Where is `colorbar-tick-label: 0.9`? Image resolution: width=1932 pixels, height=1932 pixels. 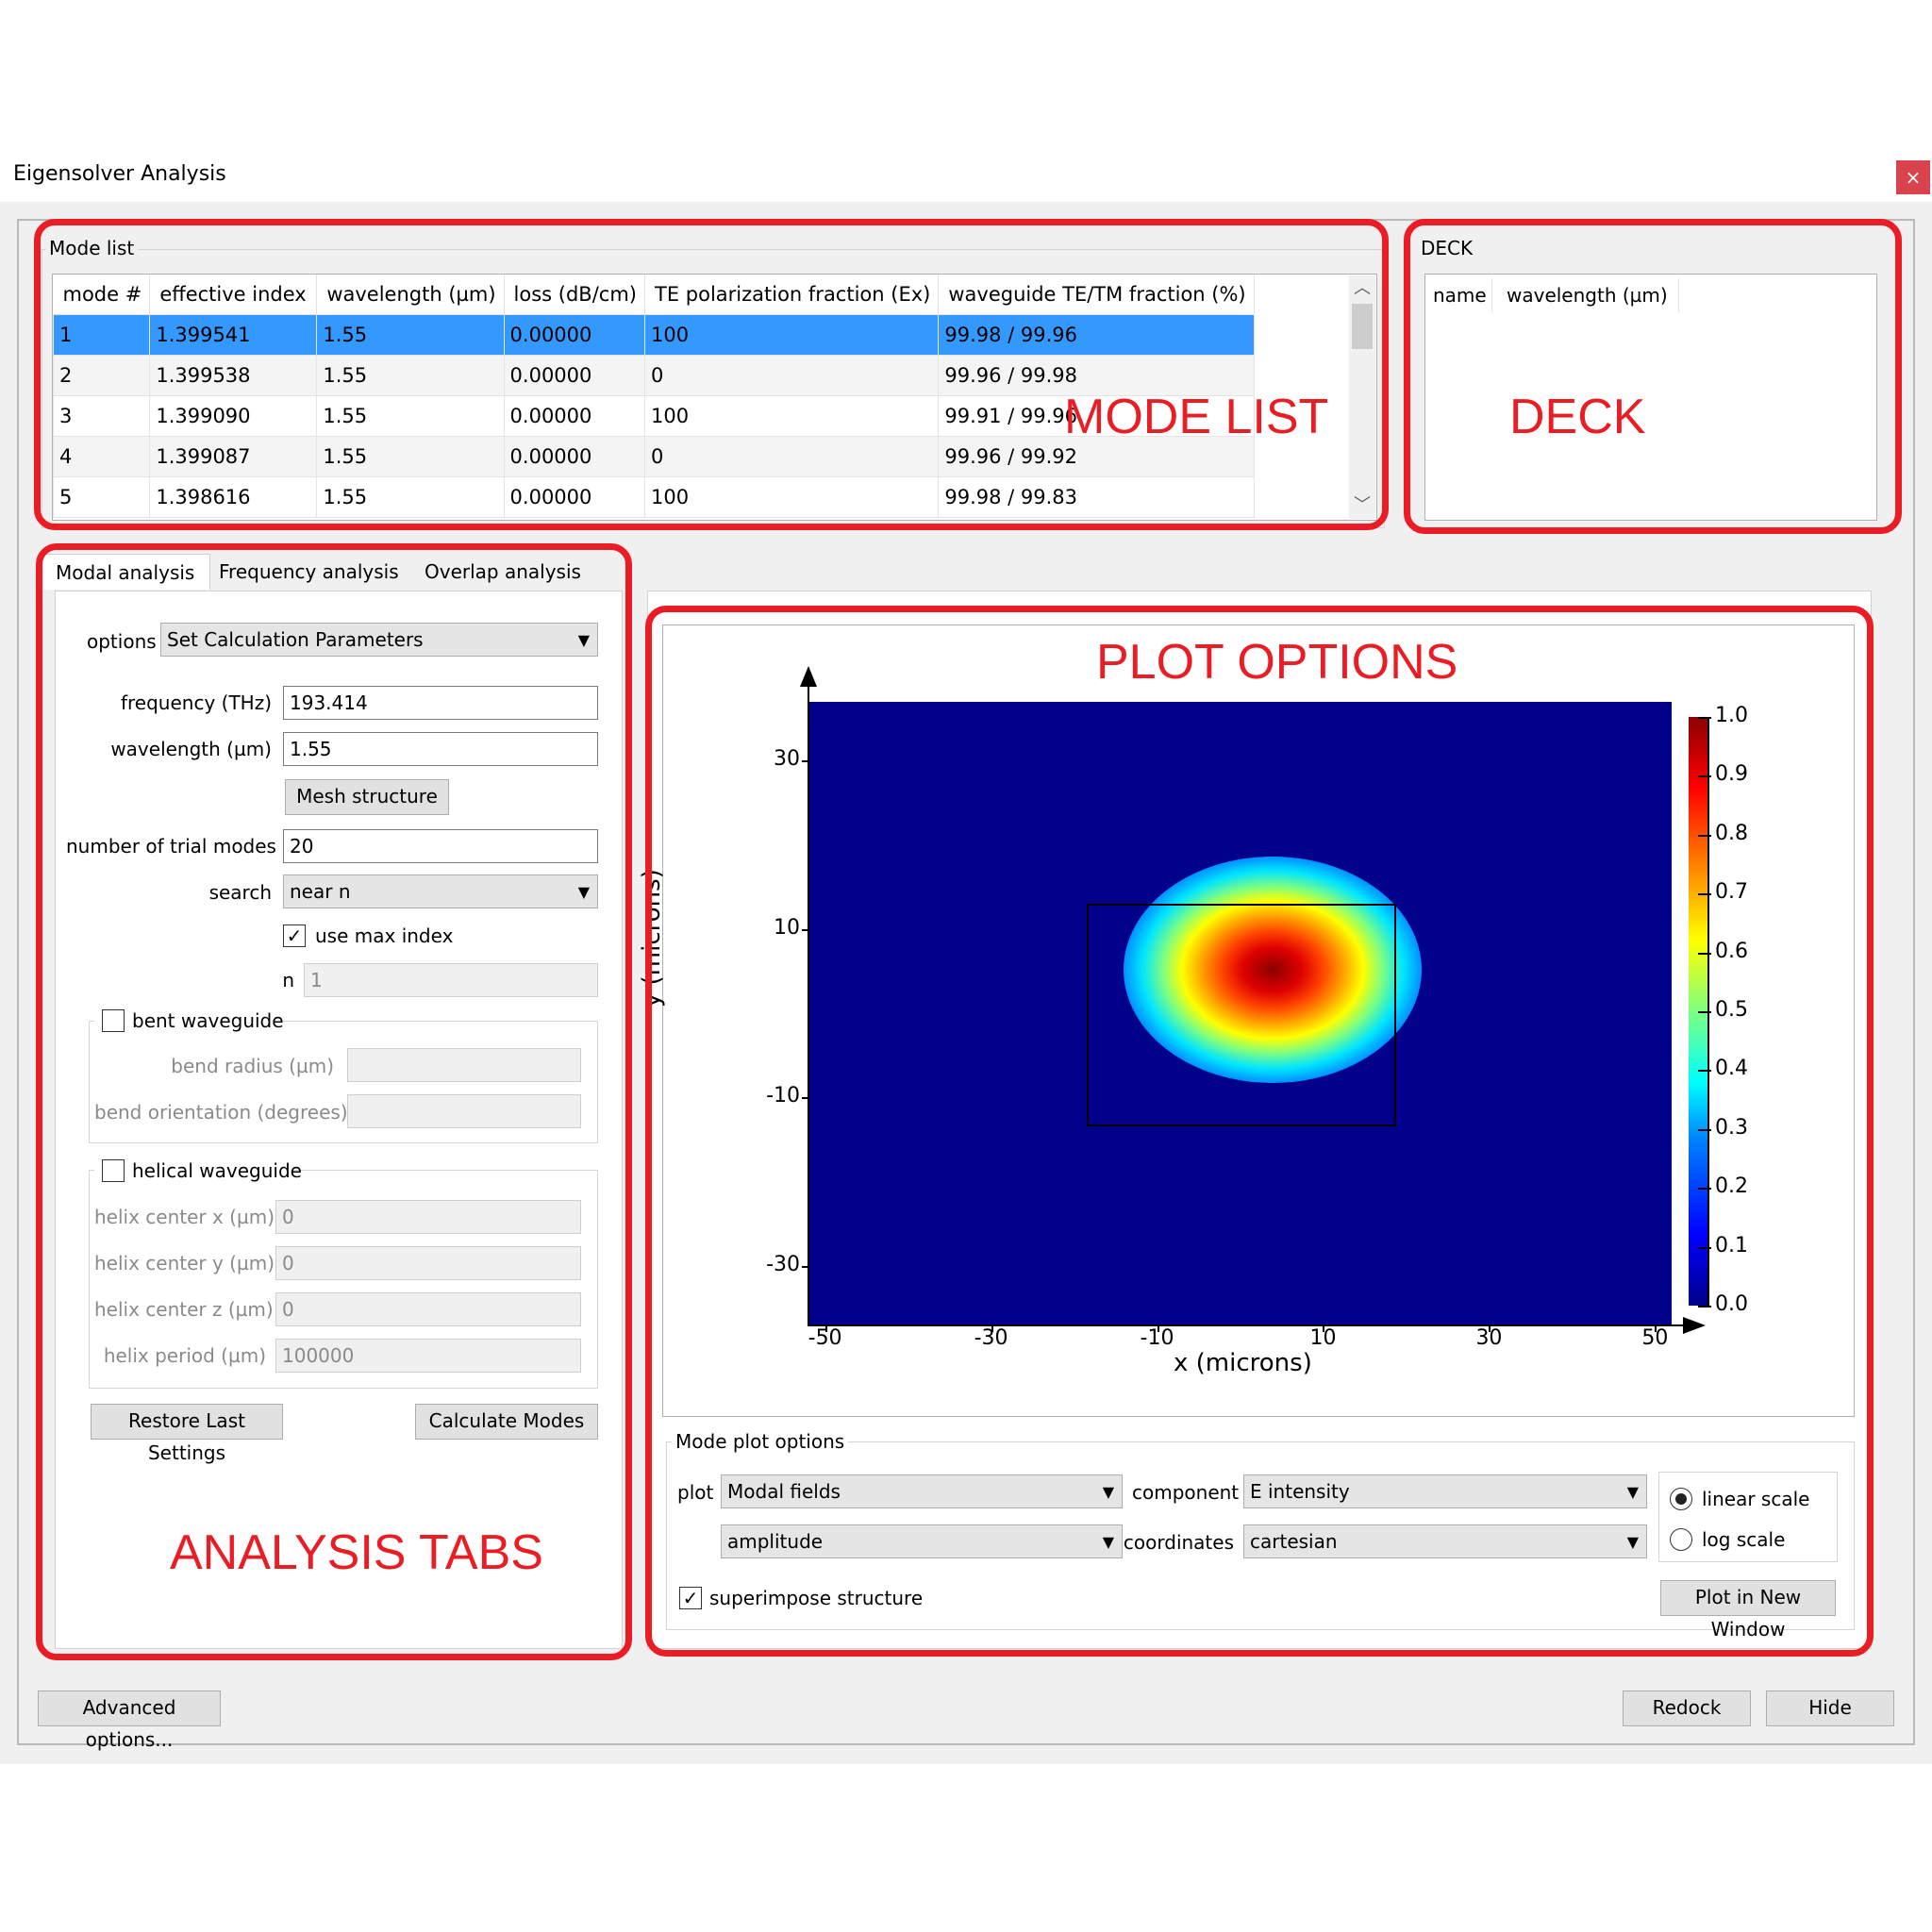
colorbar-tick-label: 0.9 is located at coordinates (1731, 774).